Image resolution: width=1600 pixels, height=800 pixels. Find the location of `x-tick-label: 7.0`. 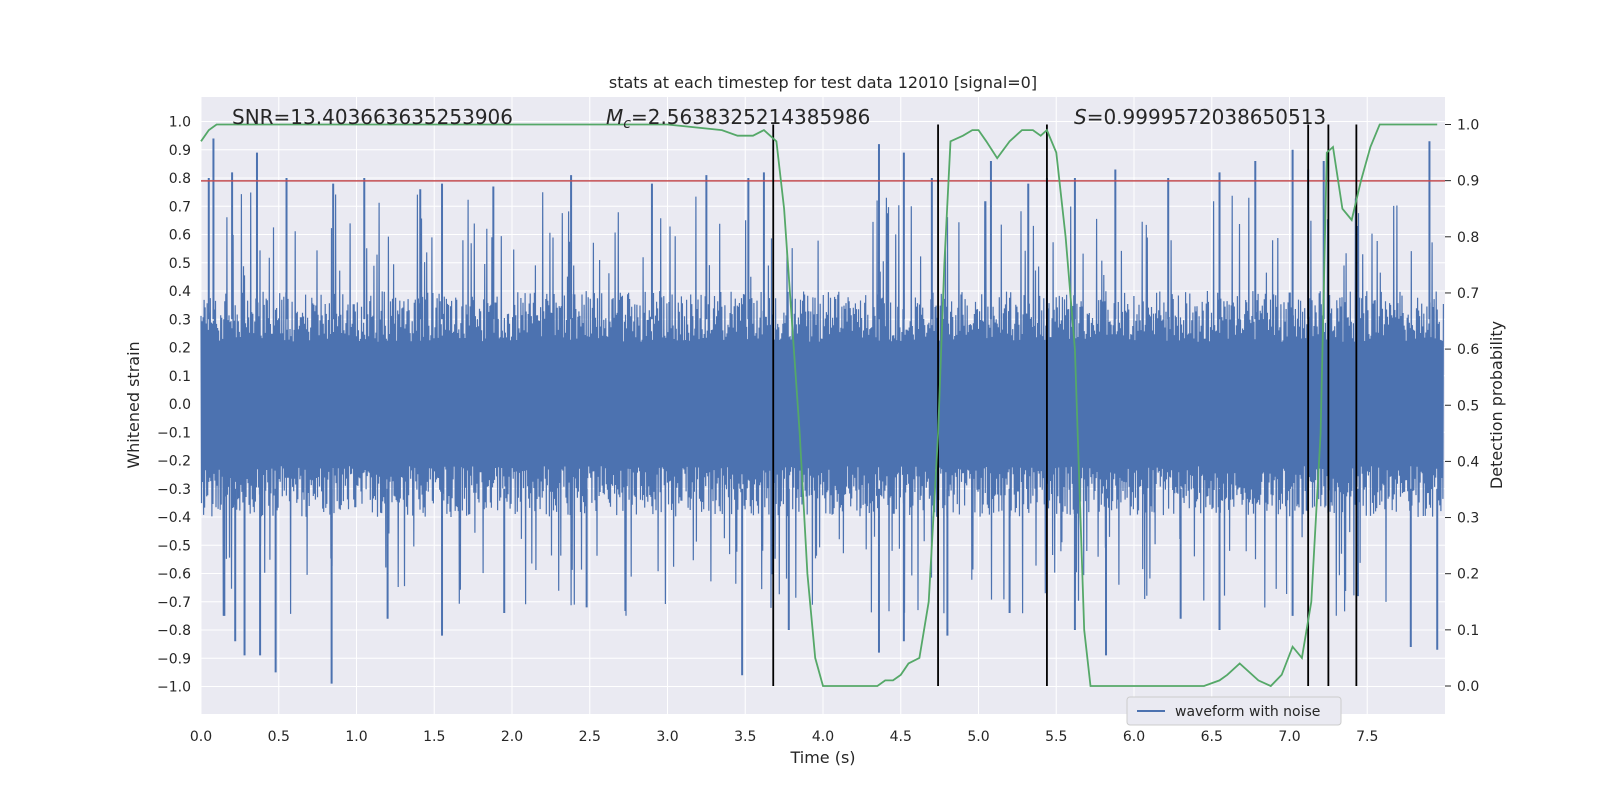

x-tick-label: 7.0 is located at coordinates (1289, 737).